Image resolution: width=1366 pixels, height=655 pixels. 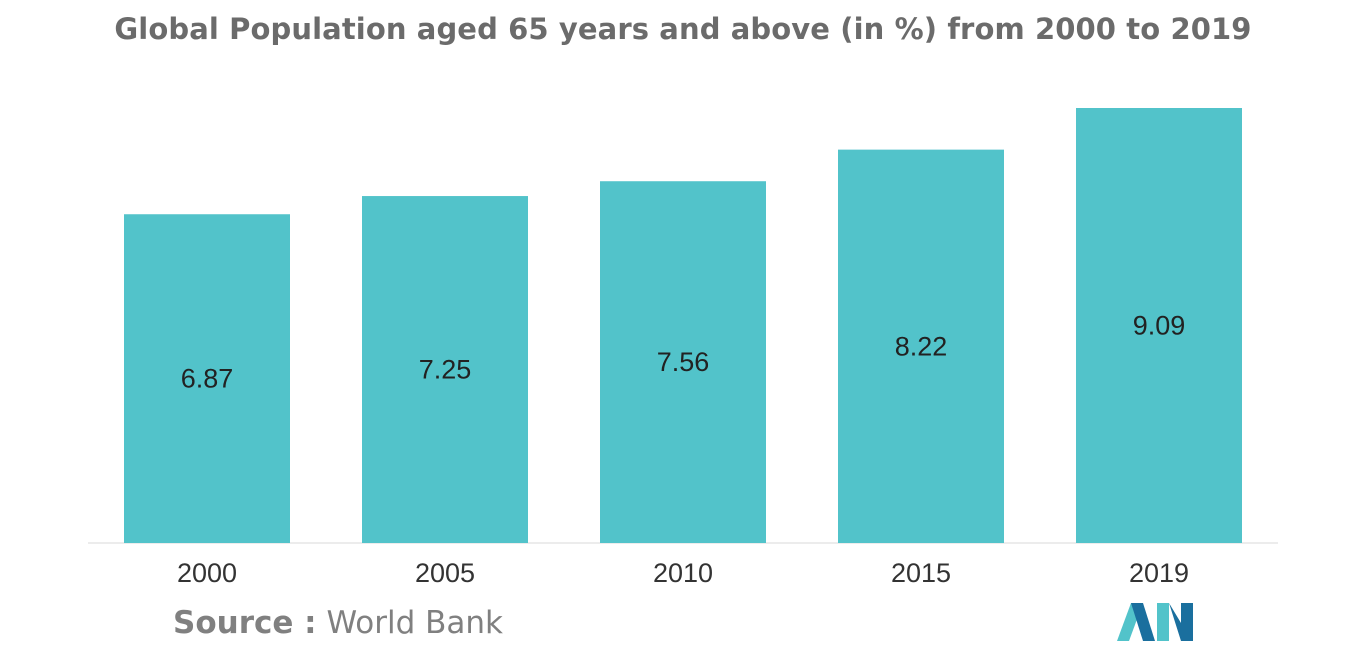 I want to click on x-tick-label-2010: 2010, so click(x=683, y=573).